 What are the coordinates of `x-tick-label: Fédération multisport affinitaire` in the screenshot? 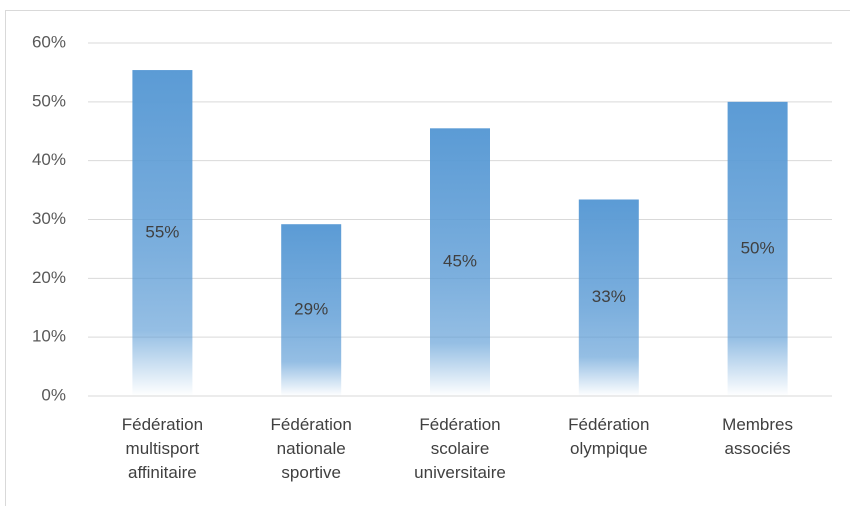 It's located at (162, 448).